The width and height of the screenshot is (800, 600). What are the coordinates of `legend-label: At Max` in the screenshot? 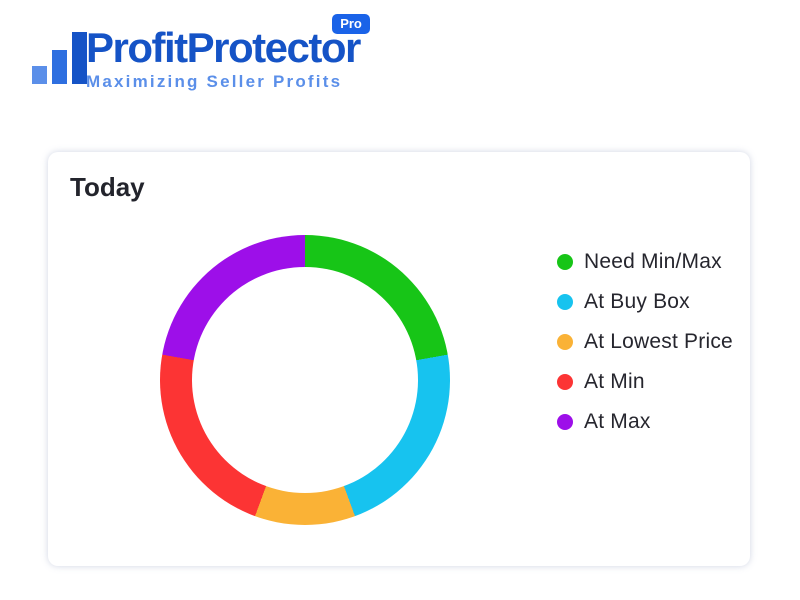 It's located at (617, 421).